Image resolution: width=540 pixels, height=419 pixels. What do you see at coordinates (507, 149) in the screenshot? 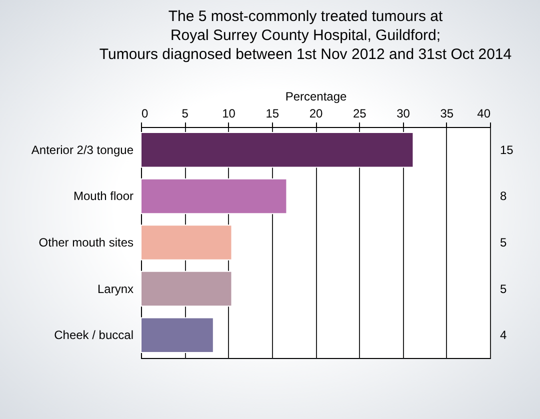
I see `text: 15` at bounding box center [507, 149].